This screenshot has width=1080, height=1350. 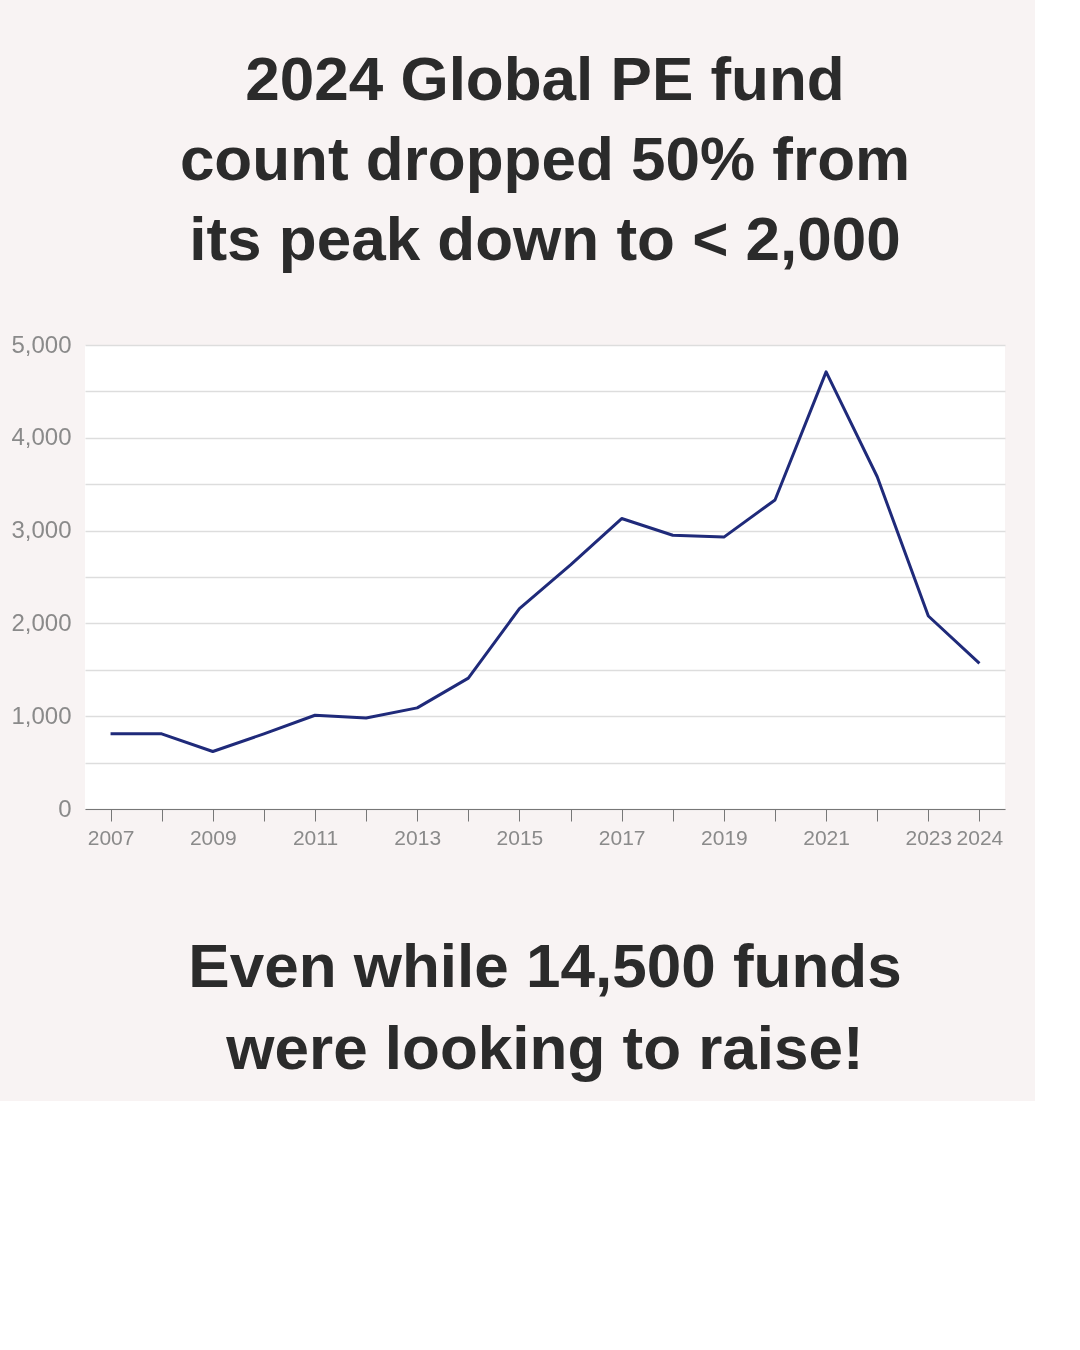 What do you see at coordinates (622, 837) in the screenshot?
I see `x-tick-label: 2017` at bounding box center [622, 837].